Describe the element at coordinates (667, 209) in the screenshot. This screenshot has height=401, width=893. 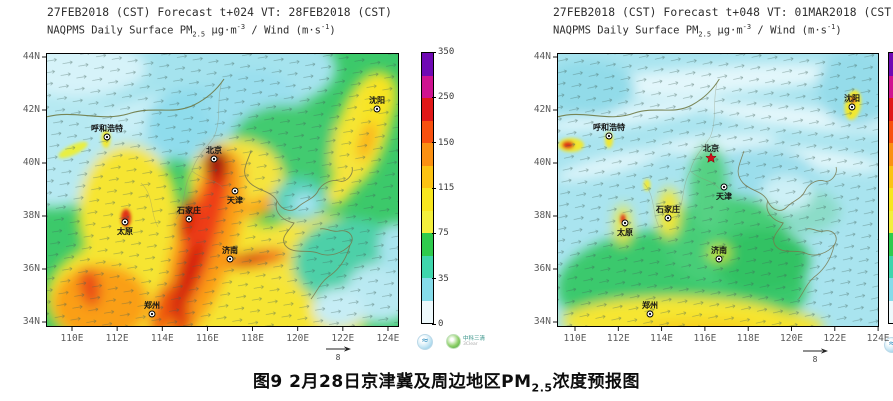
I see `city-label: 石家庄` at that location.